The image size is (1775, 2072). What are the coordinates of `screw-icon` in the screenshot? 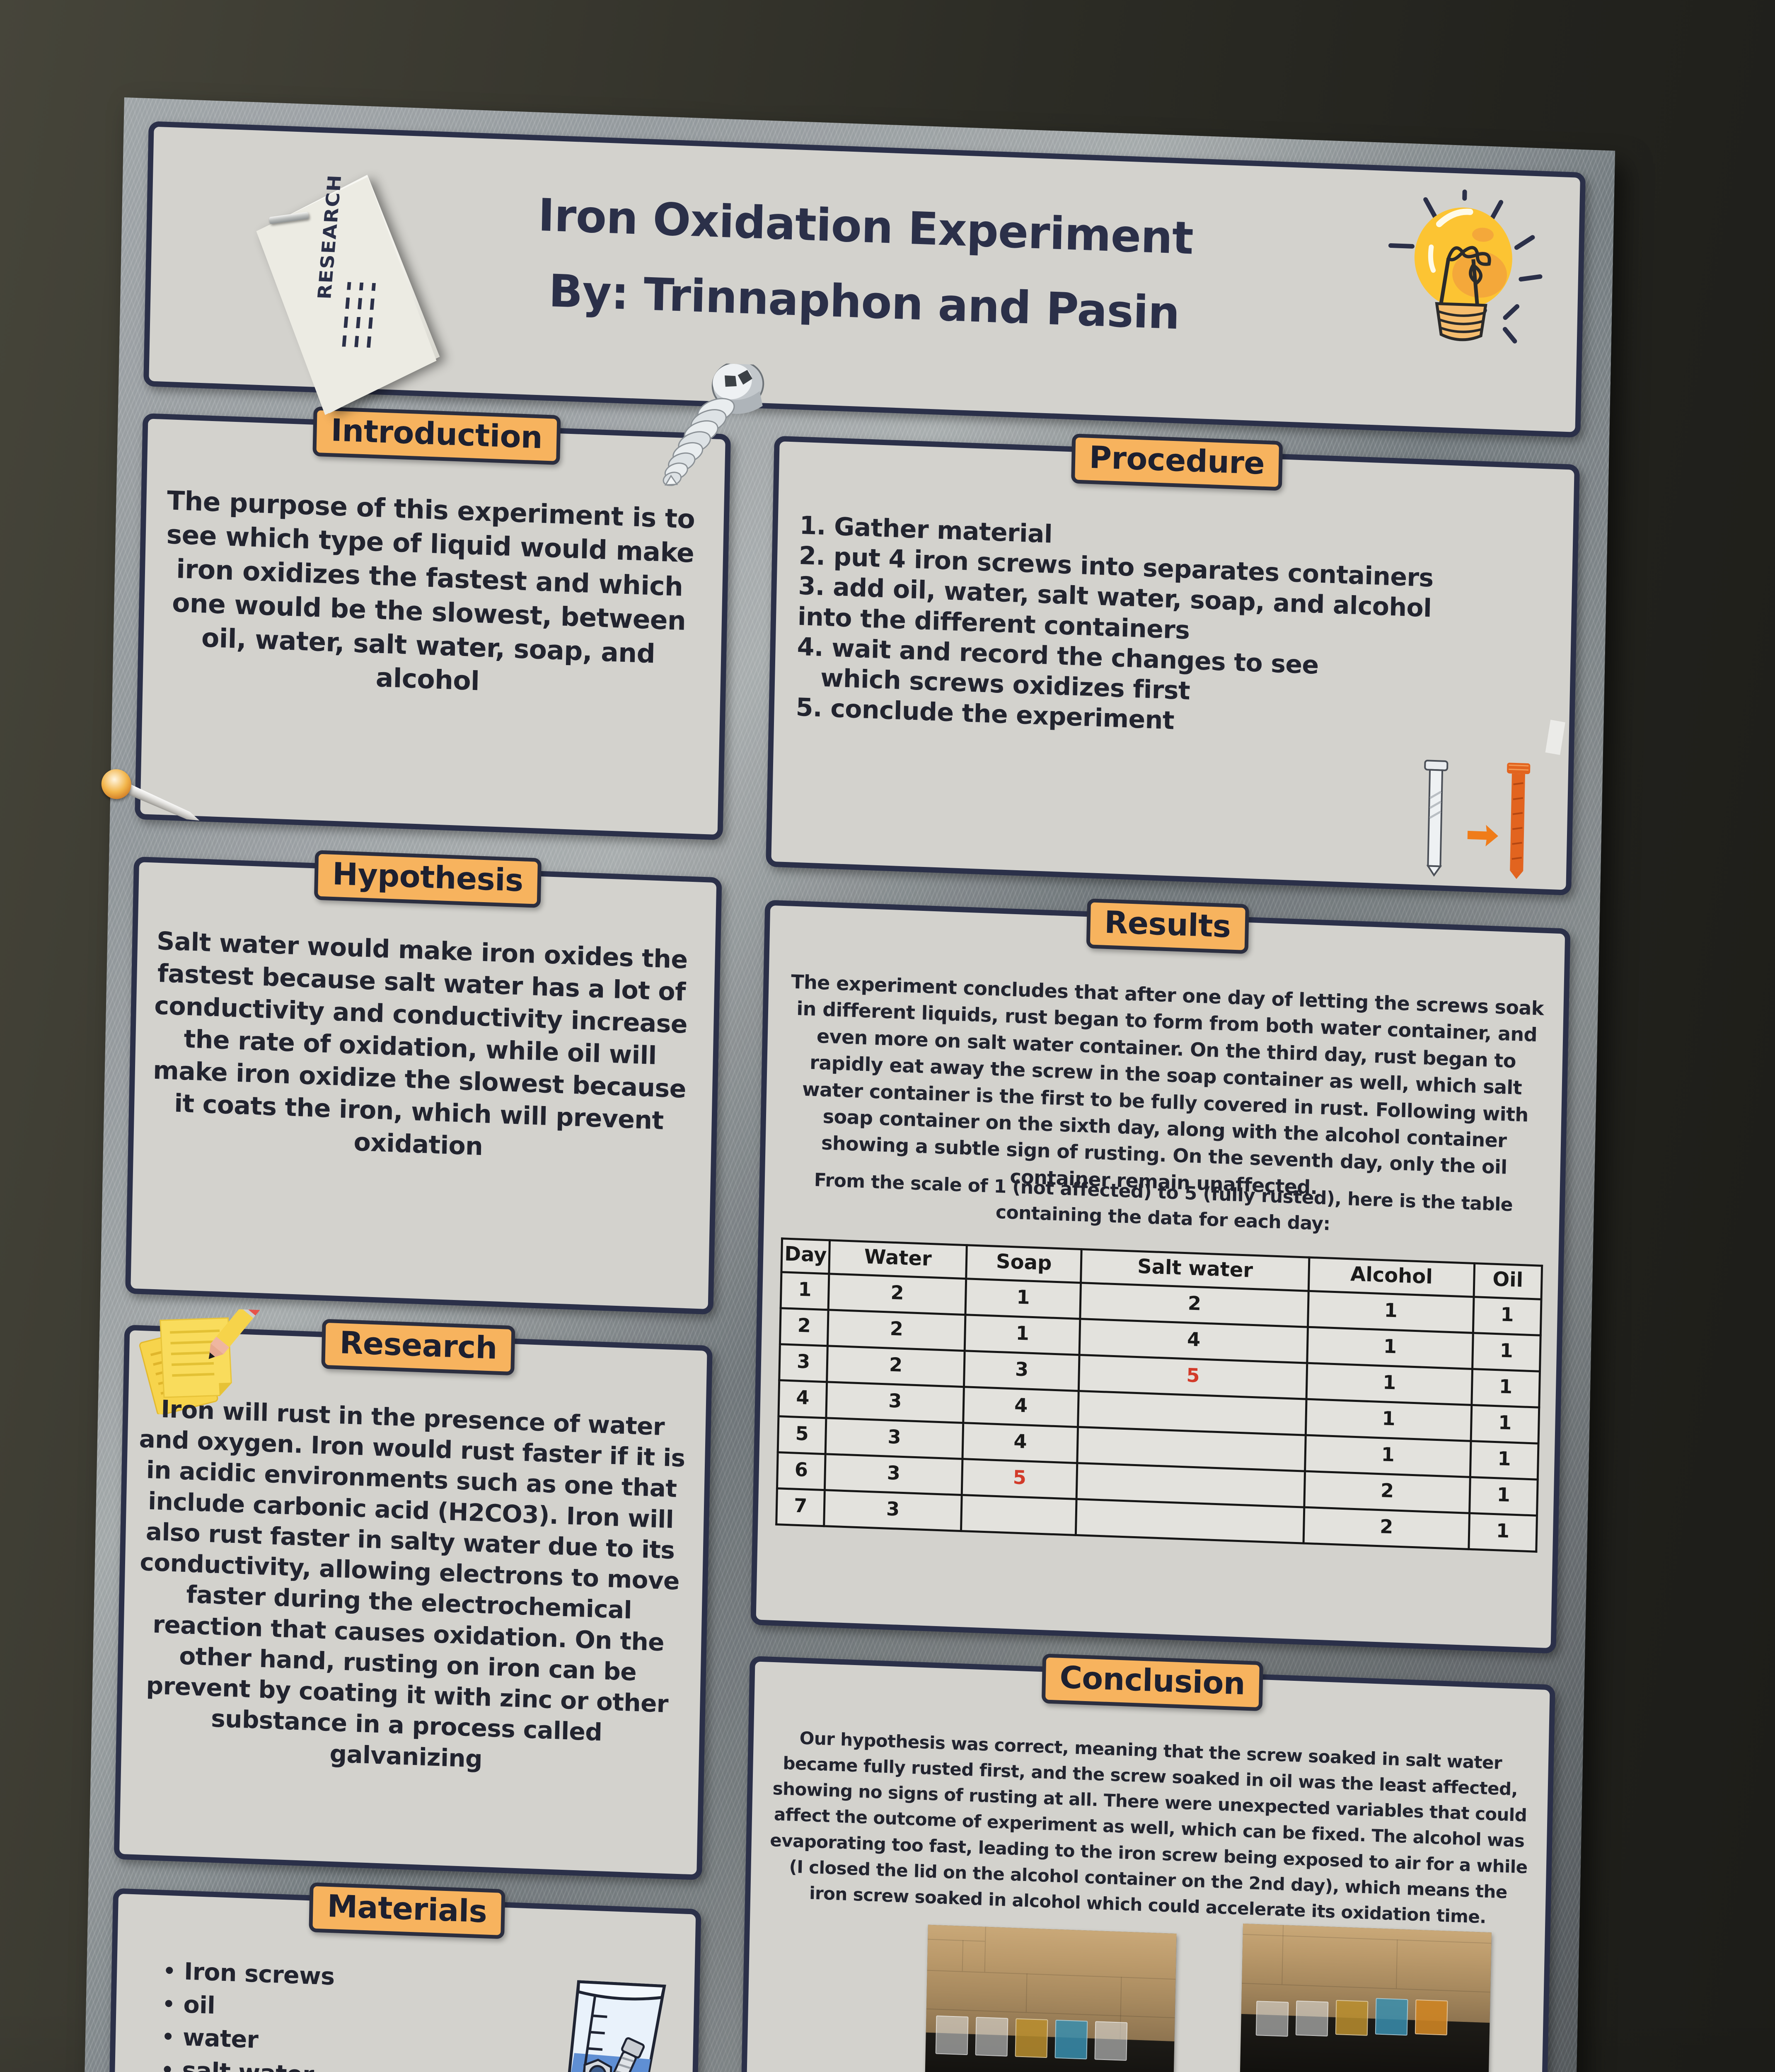 It's located at (713, 424).